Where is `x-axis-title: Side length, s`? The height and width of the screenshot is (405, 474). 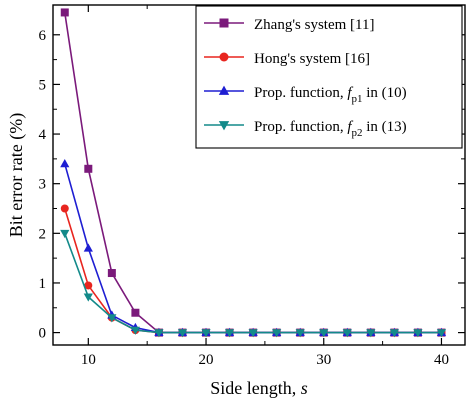 x-axis-title: Side length, s is located at coordinates (259, 388).